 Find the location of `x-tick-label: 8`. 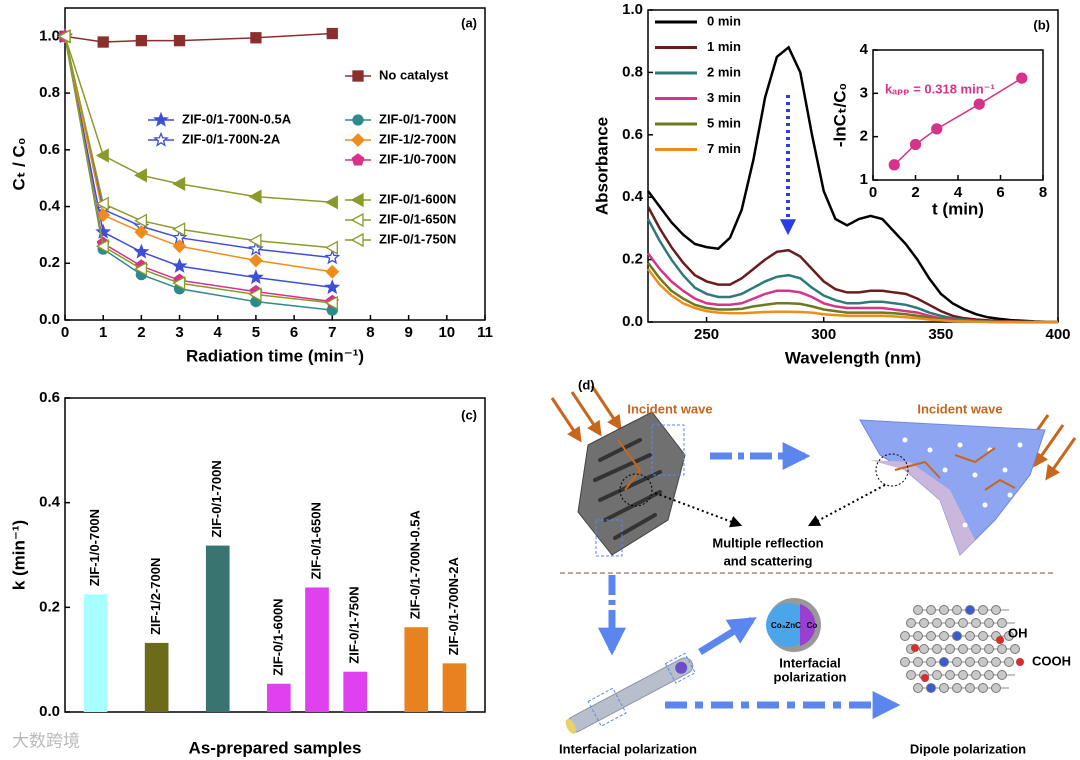

x-tick-label: 8 is located at coordinates (370, 332).